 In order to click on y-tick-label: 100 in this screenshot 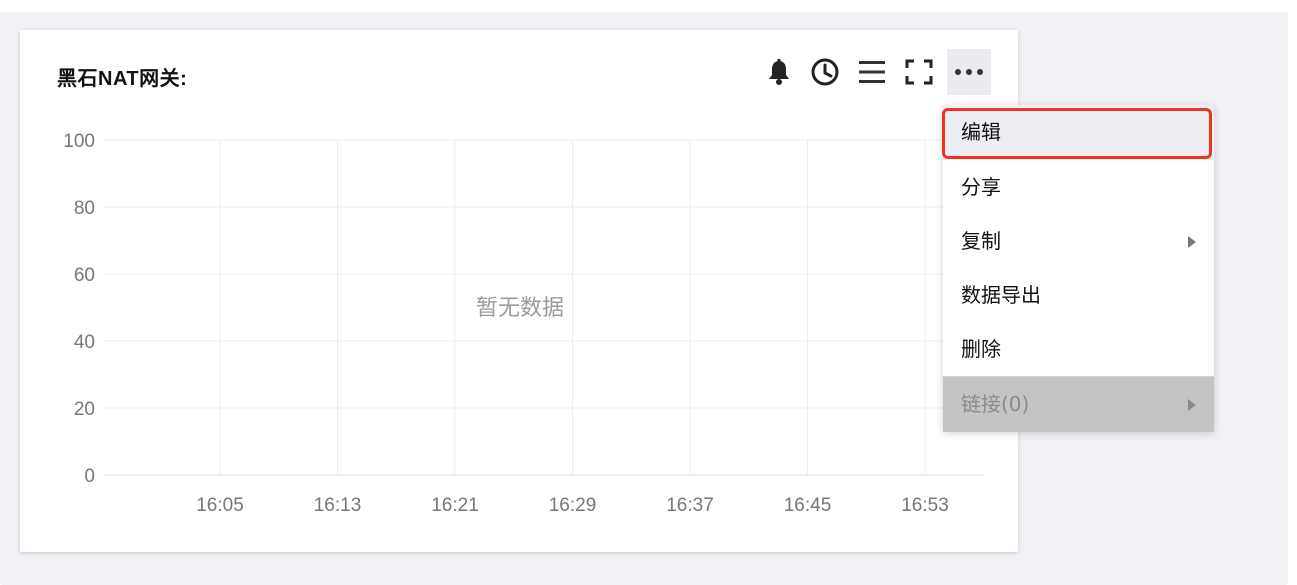, I will do `click(79, 141)`.